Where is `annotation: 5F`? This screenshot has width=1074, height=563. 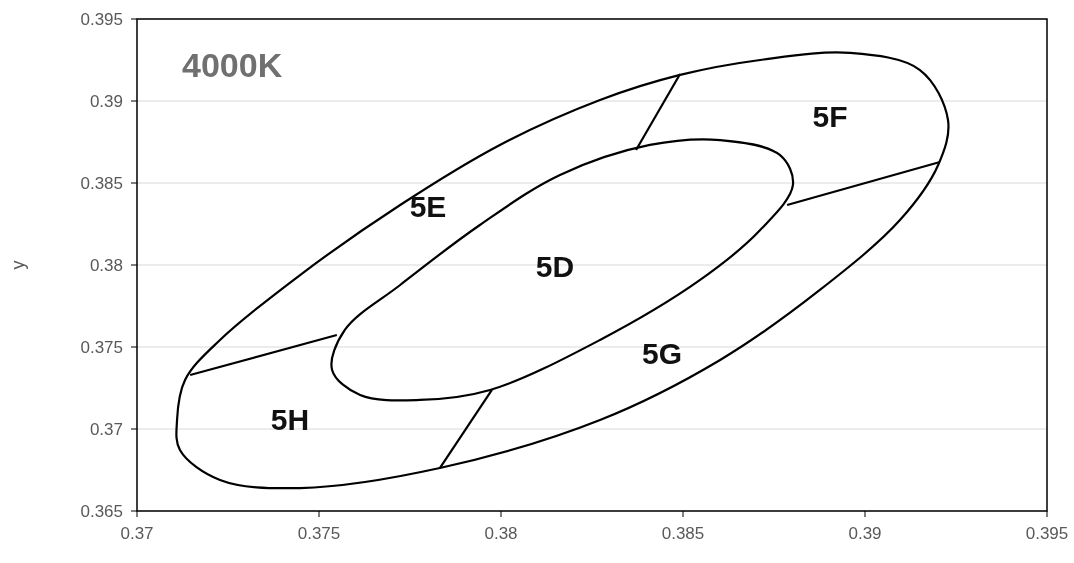 annotation: 5F is located at coordinates (830, 116).